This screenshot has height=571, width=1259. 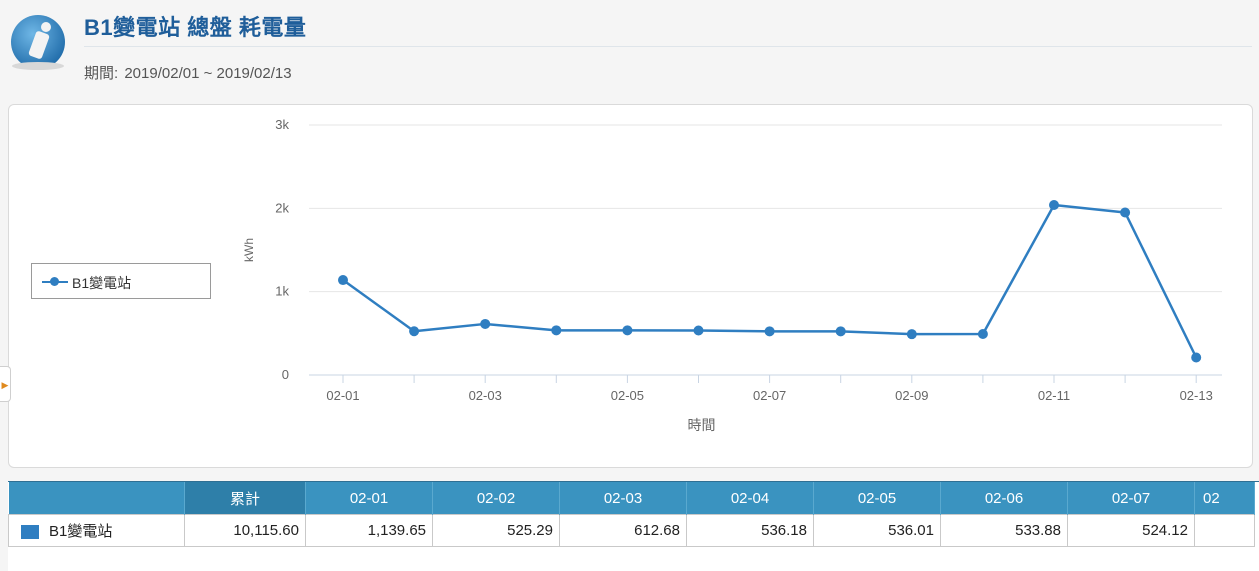 I want to click on x-axis-title: 時間, so click(x=702, y=425).